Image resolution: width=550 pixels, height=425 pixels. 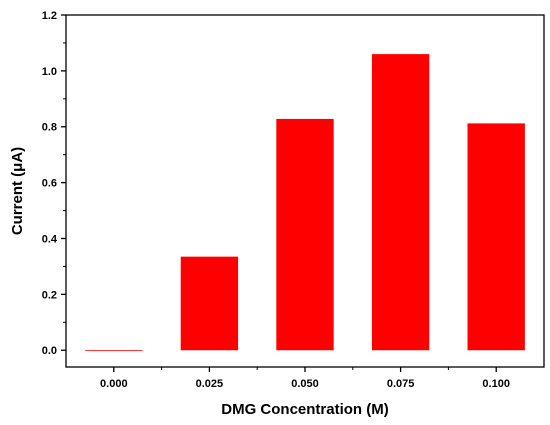 I want to click on bar-0.100, so click(x=496, y=237).